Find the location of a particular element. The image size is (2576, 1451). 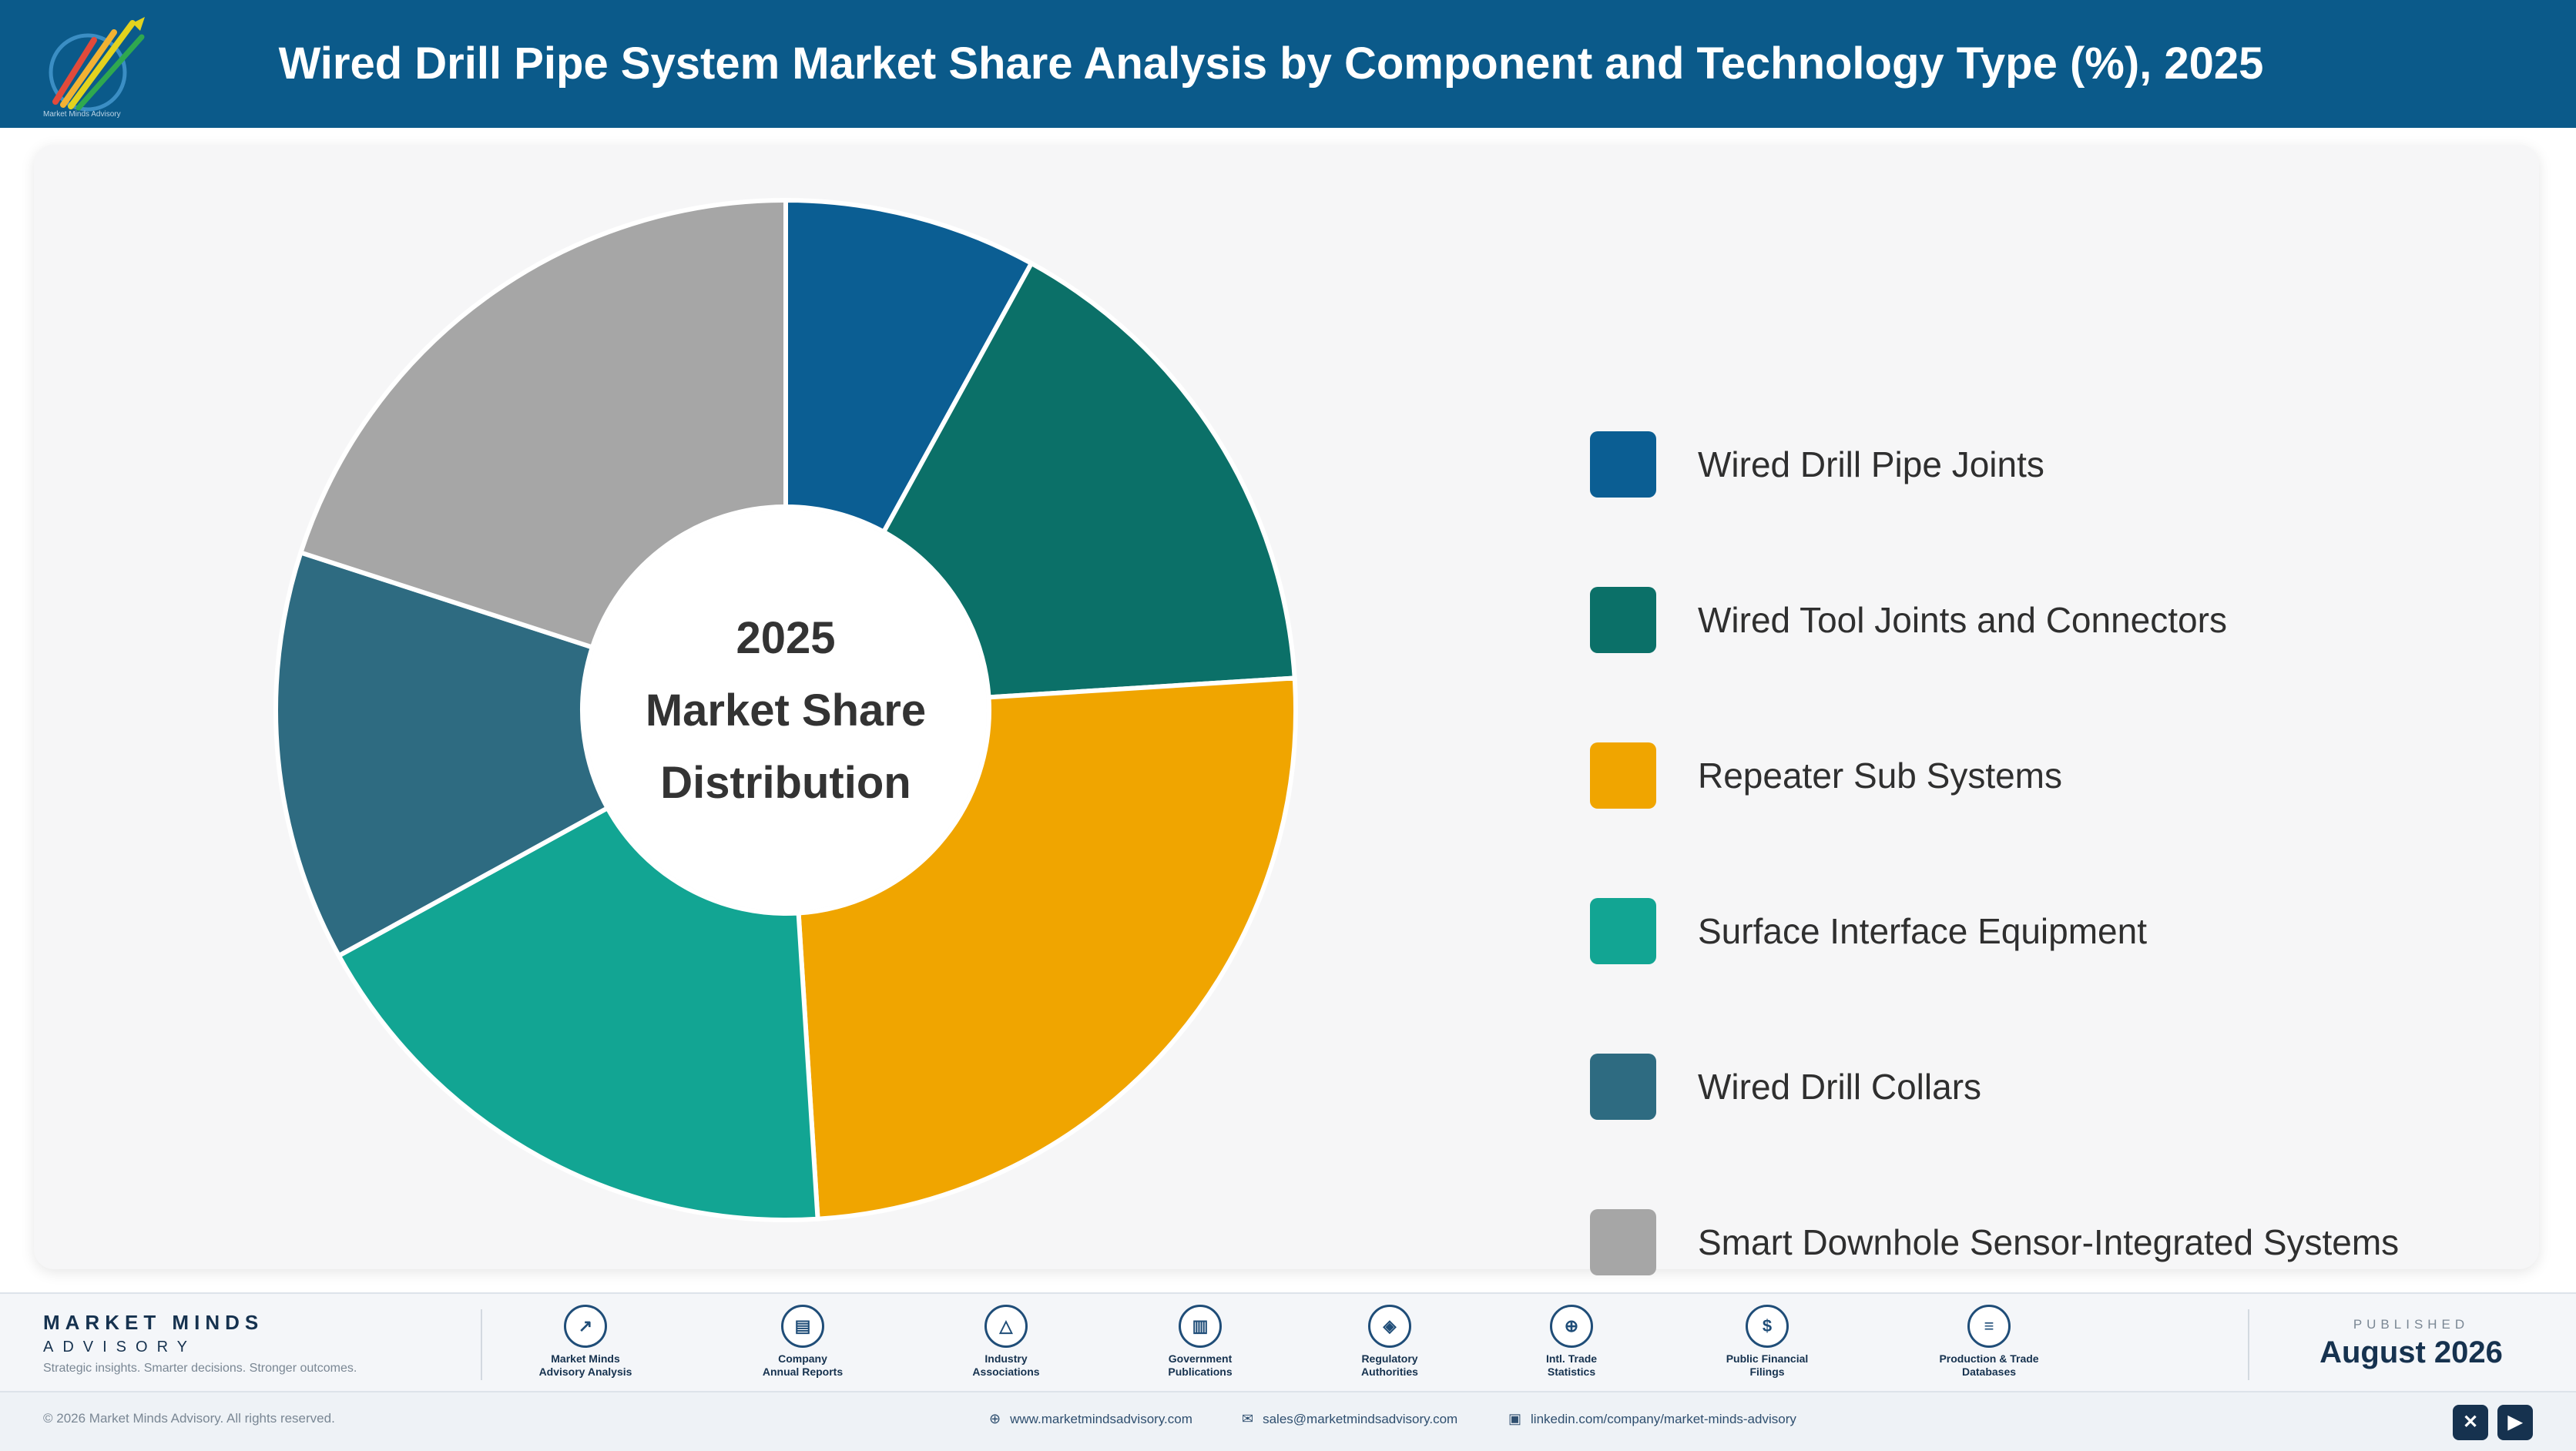

email-link: ✉ sales@marketmindsadvisory.com is located at coordinates (1349, 1419).